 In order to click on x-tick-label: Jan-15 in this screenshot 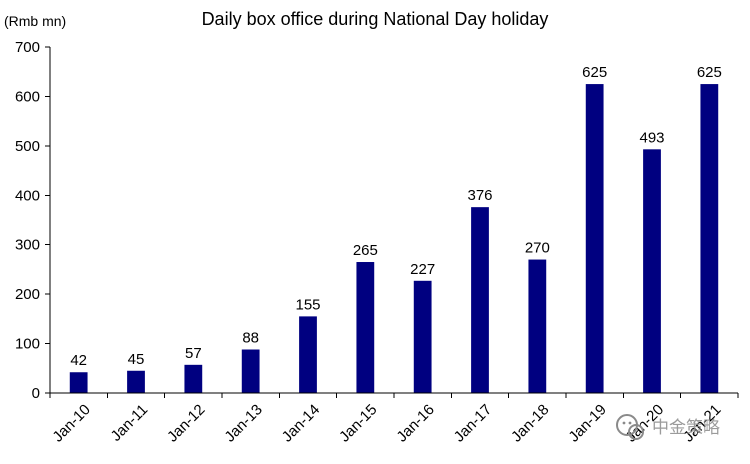, I will do `click(358, 423)`.